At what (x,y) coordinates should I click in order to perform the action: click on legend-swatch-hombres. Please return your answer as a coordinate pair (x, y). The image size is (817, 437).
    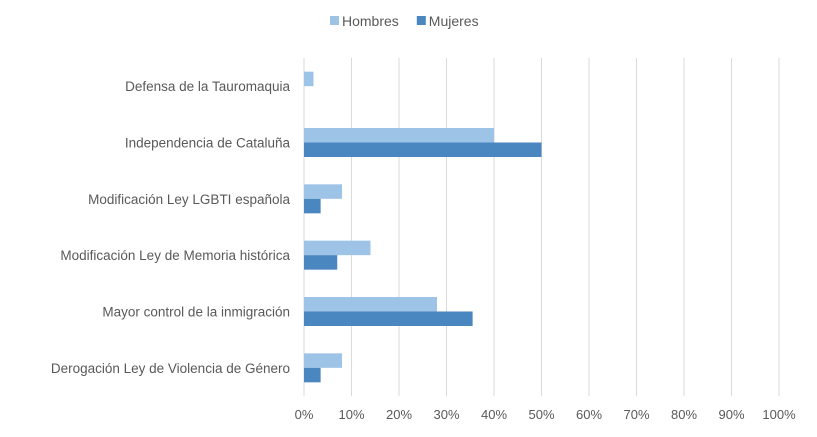
    Looking at the image, I should click on (334, 20).